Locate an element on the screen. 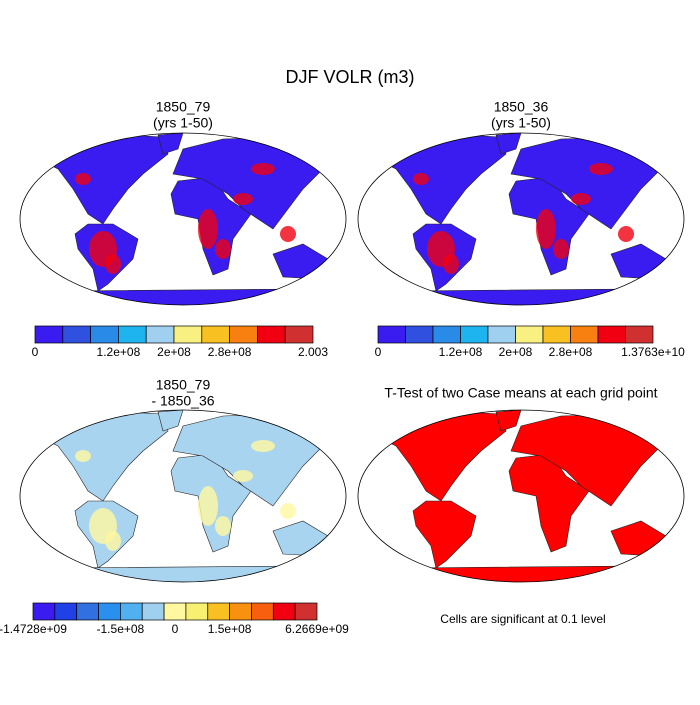 The image size is (700, 705). colorbar-label: 1.5e+08 is located at coordinates (230, 629).